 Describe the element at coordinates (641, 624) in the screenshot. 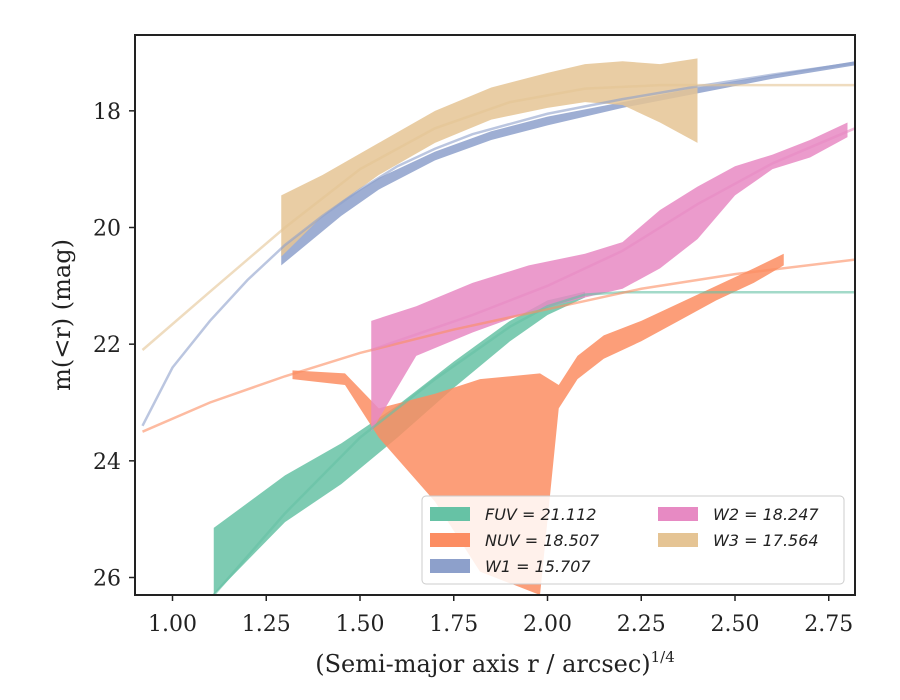

I see `x-tick-label: 2.25` at that location.